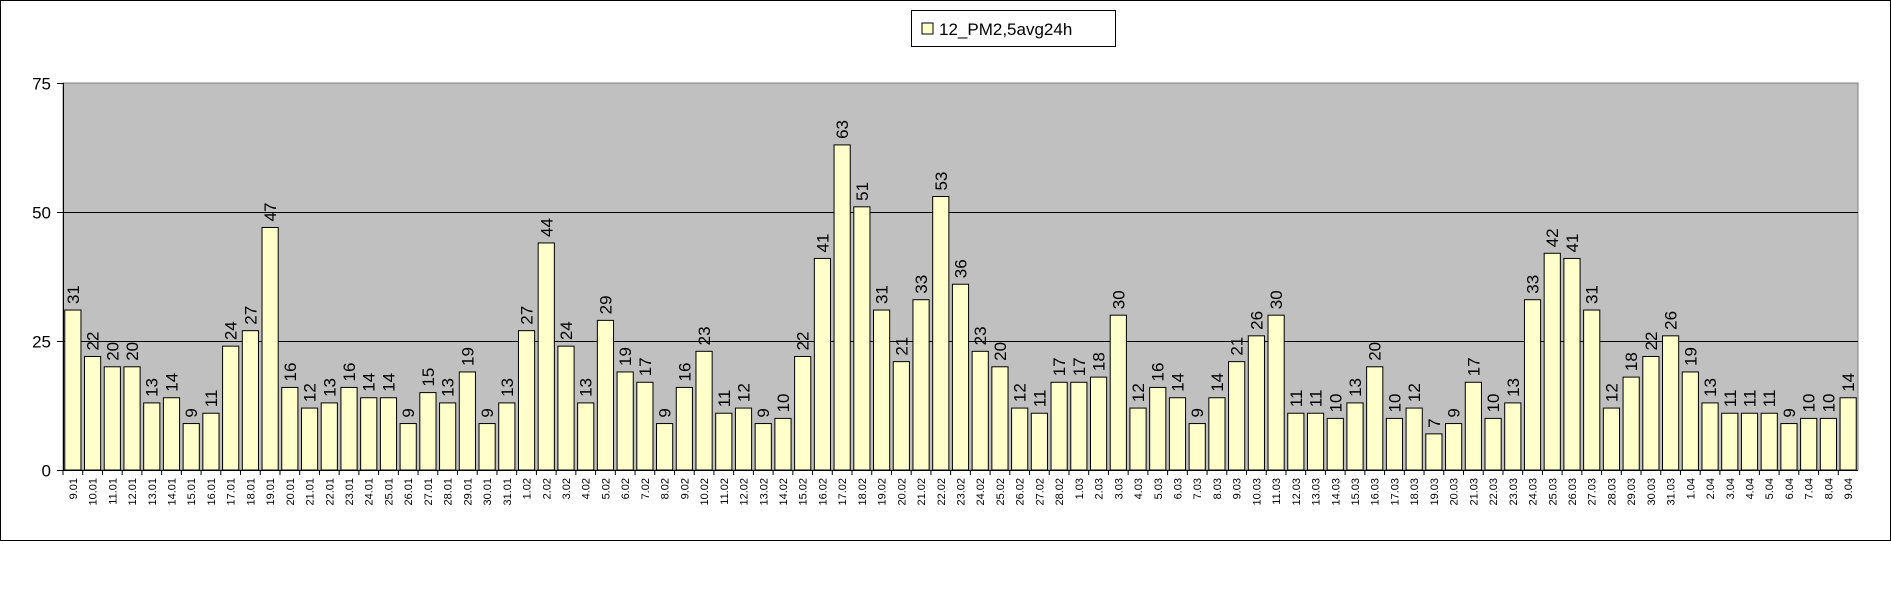 The width and height of the screenshot is (1891, 600). I want to click on data-label: 7, so click(1434, 422).